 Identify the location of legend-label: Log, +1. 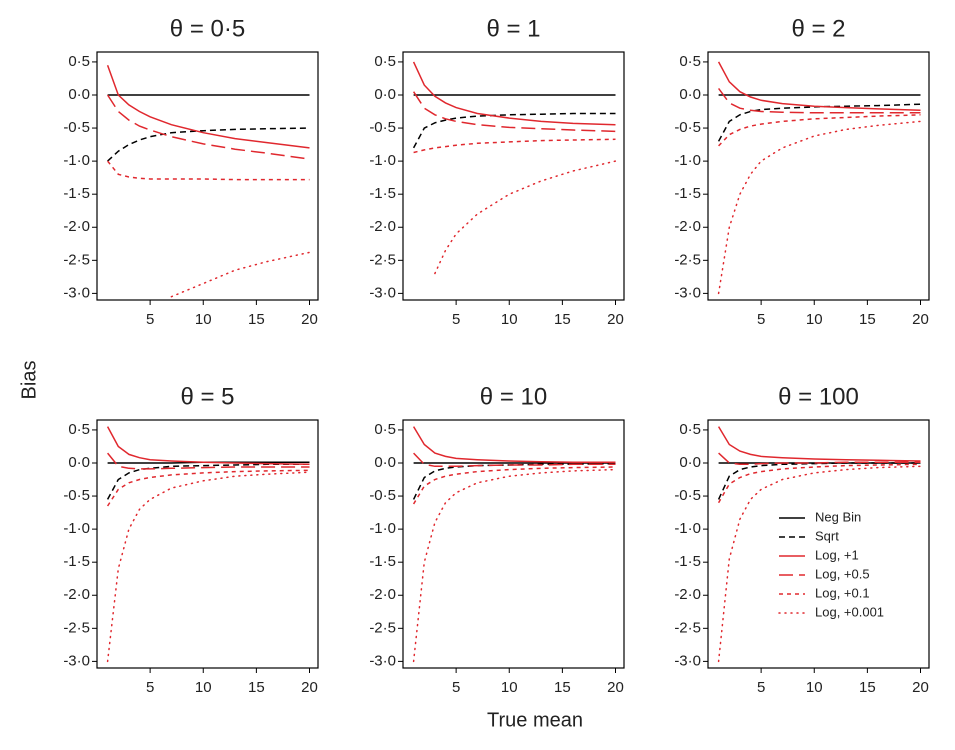
(837, 554).